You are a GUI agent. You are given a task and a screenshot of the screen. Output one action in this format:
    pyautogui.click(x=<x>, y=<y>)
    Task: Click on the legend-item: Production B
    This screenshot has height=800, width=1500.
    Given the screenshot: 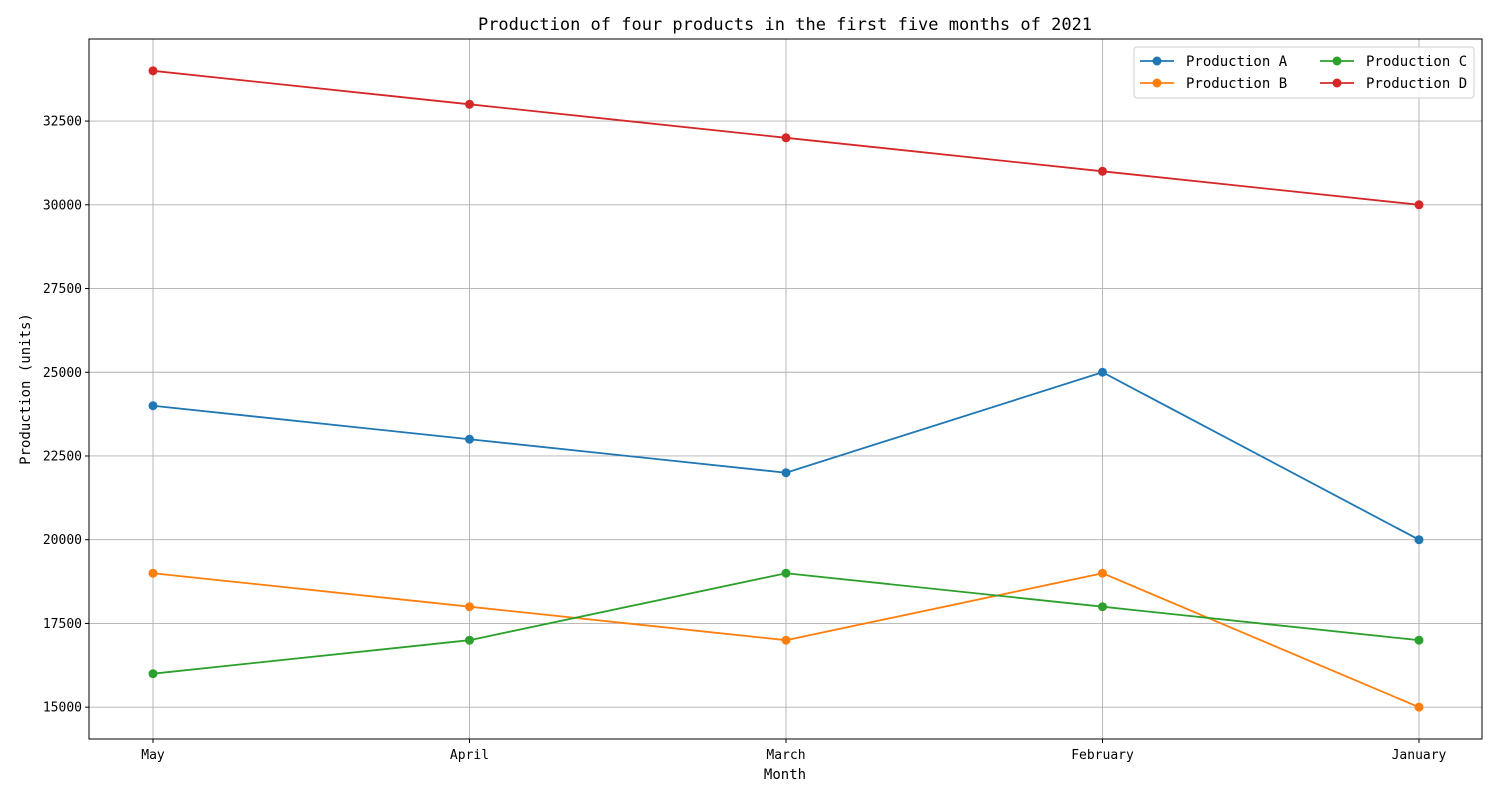 What is the action you would take?
    pyautogui.click(x=1213, y=84)
    